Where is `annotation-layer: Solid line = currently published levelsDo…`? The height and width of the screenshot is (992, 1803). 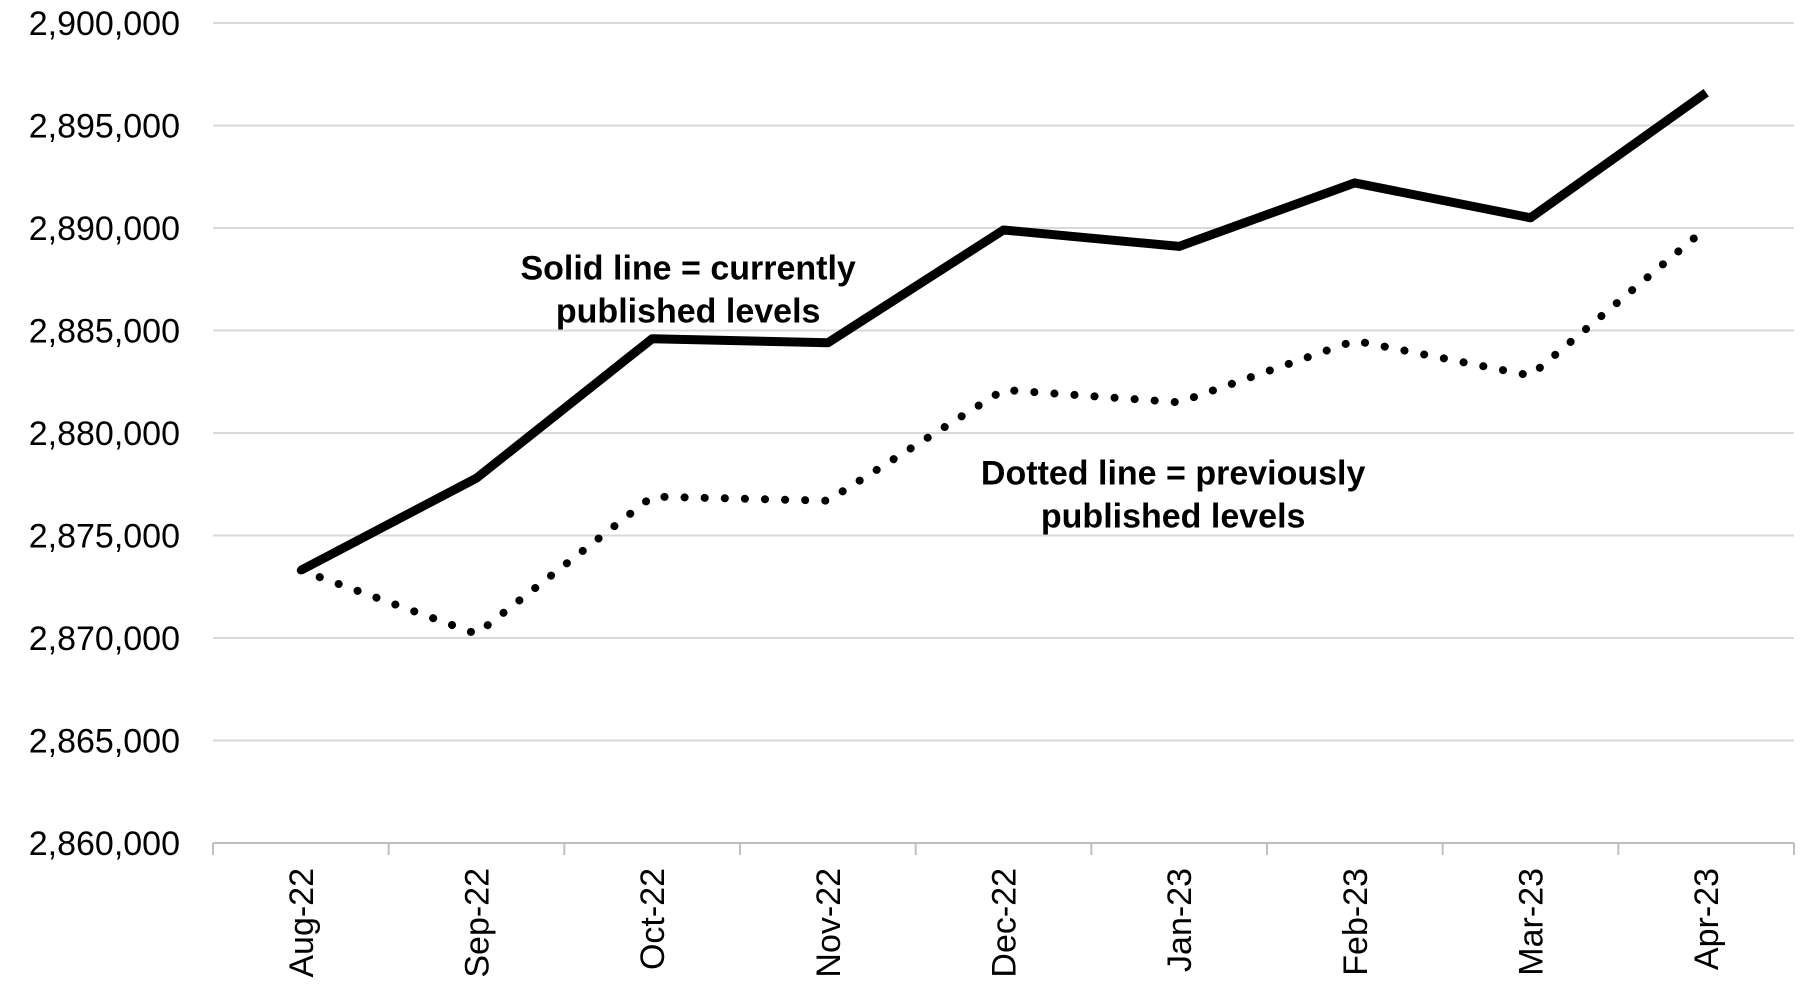
annotation-layer: Solid line = currently published levelsDo… is located at coordinates (942, 392).